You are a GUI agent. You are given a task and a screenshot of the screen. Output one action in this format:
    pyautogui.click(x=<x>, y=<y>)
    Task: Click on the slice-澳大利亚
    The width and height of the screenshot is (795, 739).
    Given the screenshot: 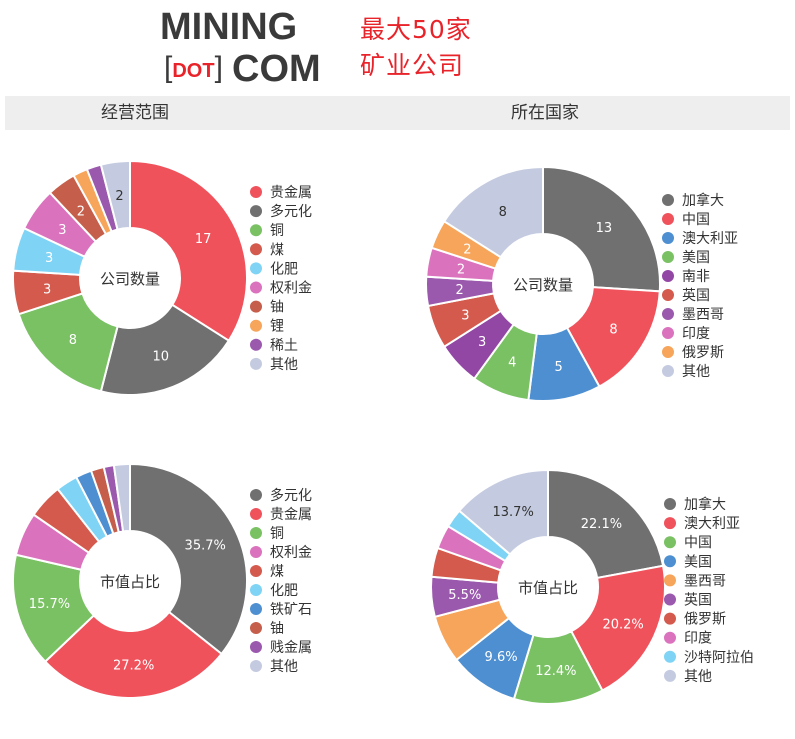 What is the action you would take?
    pyautogui.click(x=617, y=628)
    